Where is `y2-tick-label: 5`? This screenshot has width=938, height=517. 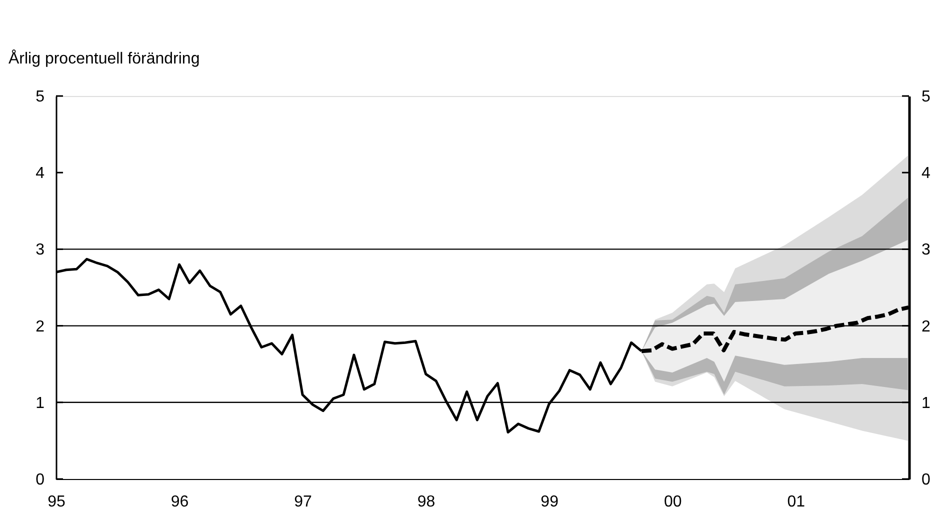
y2-tick-label: 5 is located at coordinates (926, 97).